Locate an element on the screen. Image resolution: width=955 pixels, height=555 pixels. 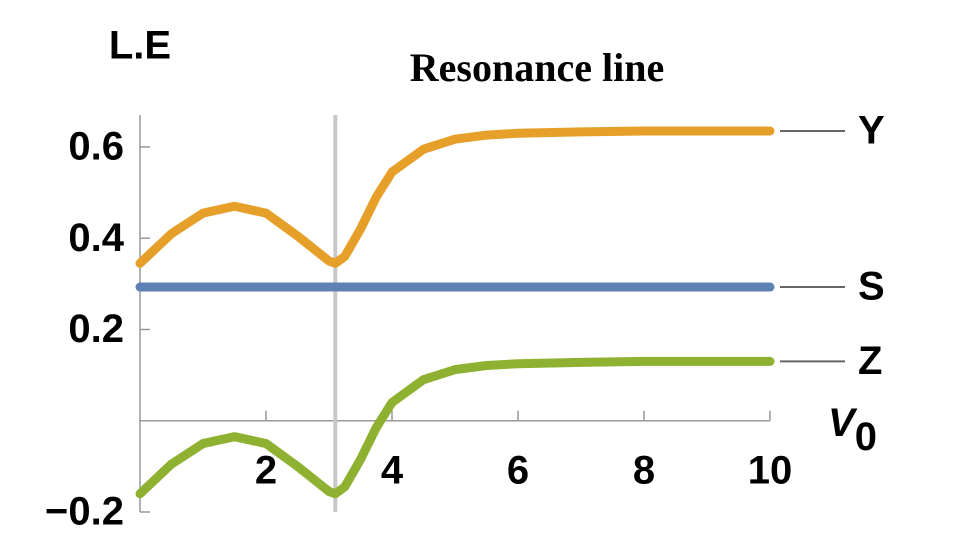
y-tick-label: 0.4 is located at coordinates (96, 238).